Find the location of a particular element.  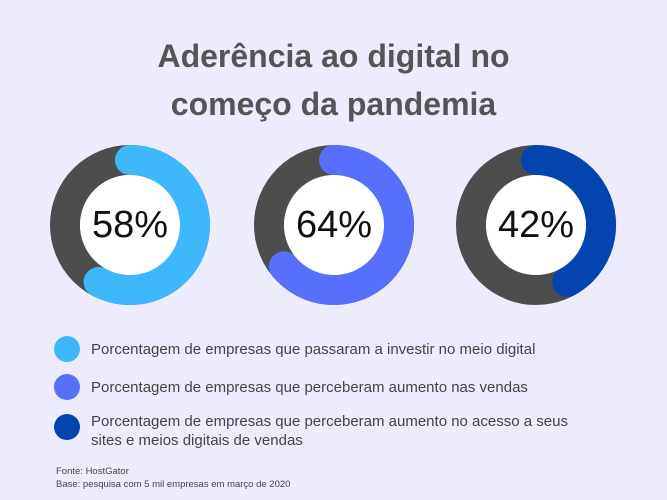

donut-value-label-2: 64% is located at coordinates (334, 224).